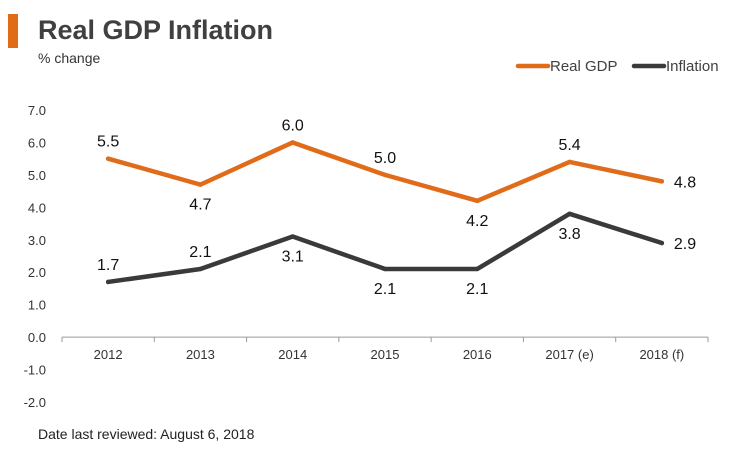 The width and height of the screenshot is (752, 450). What do you see at coordinates (108, 265) in the screenshot?
I see `data-label-inflation: 1.7` at bounding box center [108, 265].